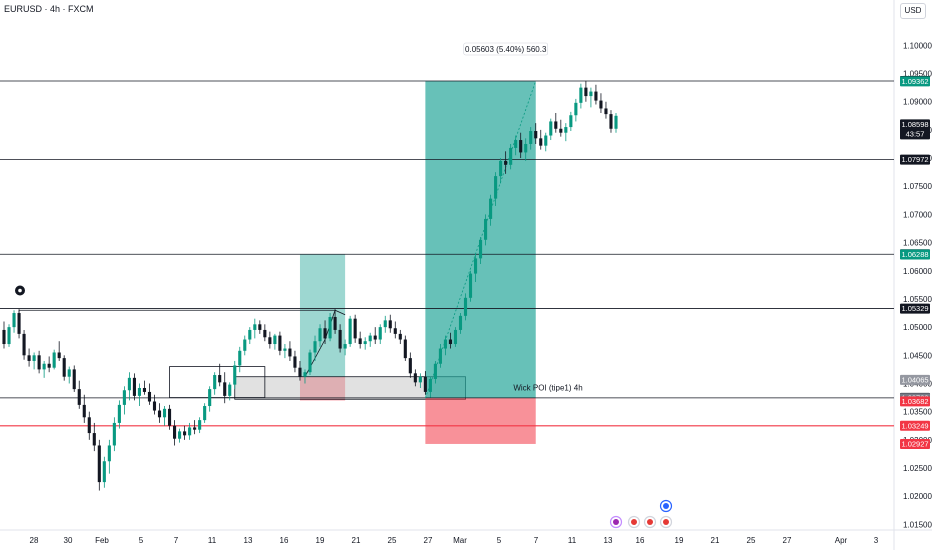  Describe the element at coordinates (322, 315) in the screenshot. I see `first-target-zone` at that location.